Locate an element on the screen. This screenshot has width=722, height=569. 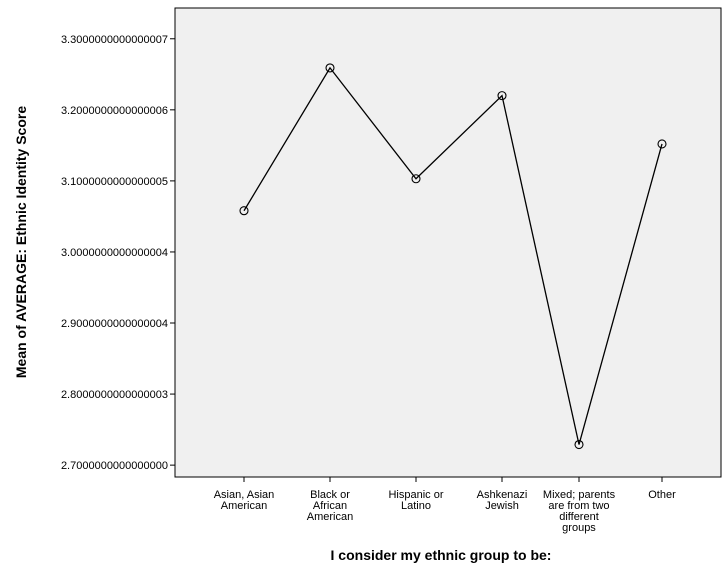
x-category-label: Black or African American is located at coordinates (330, 506).